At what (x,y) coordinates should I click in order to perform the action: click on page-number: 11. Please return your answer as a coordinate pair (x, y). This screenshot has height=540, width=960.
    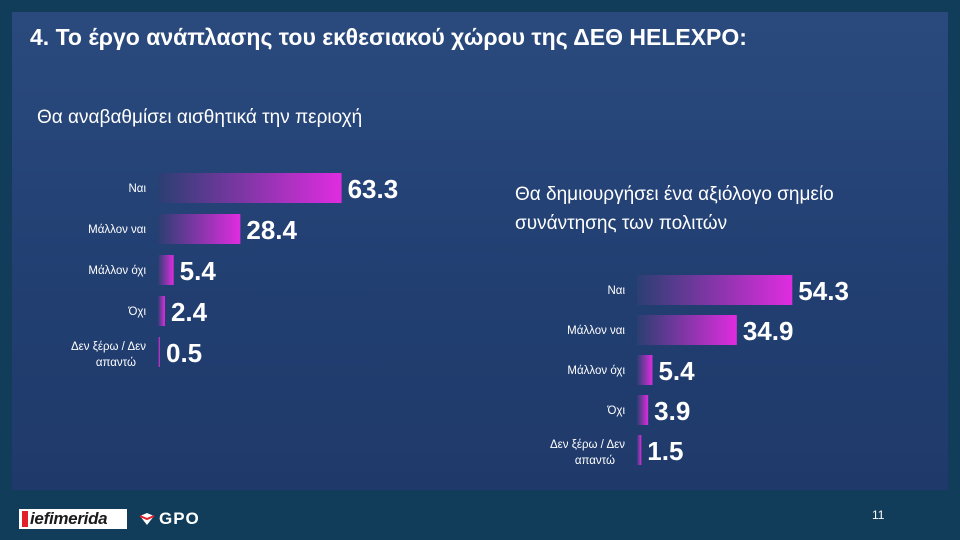
    Looking at the image, I should click on (878, 515).